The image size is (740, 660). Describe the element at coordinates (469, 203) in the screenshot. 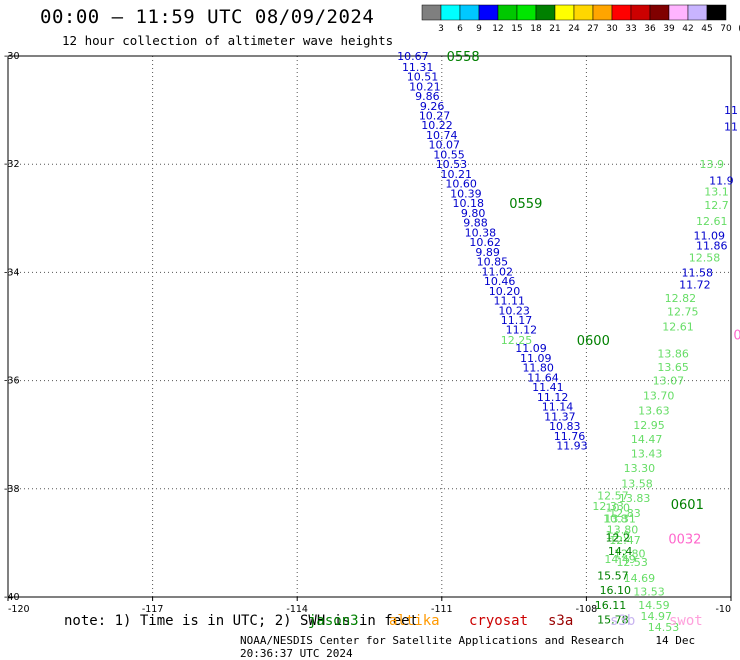

I see `swh-value: 10.18` at that location.